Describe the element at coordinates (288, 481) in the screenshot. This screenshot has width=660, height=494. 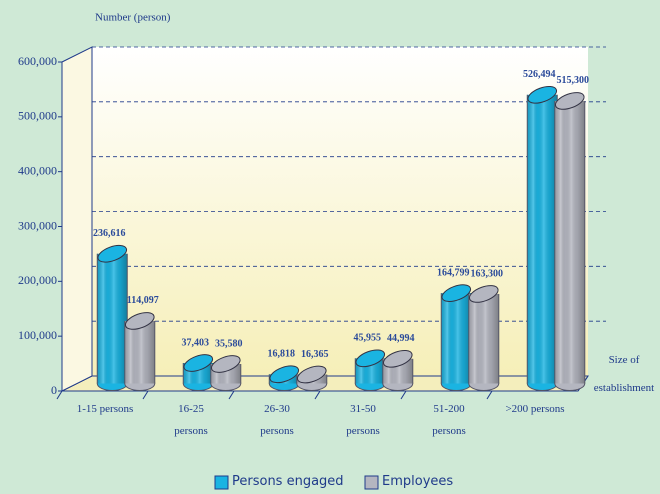
I see `legend-label: Persons engaged` at that location.